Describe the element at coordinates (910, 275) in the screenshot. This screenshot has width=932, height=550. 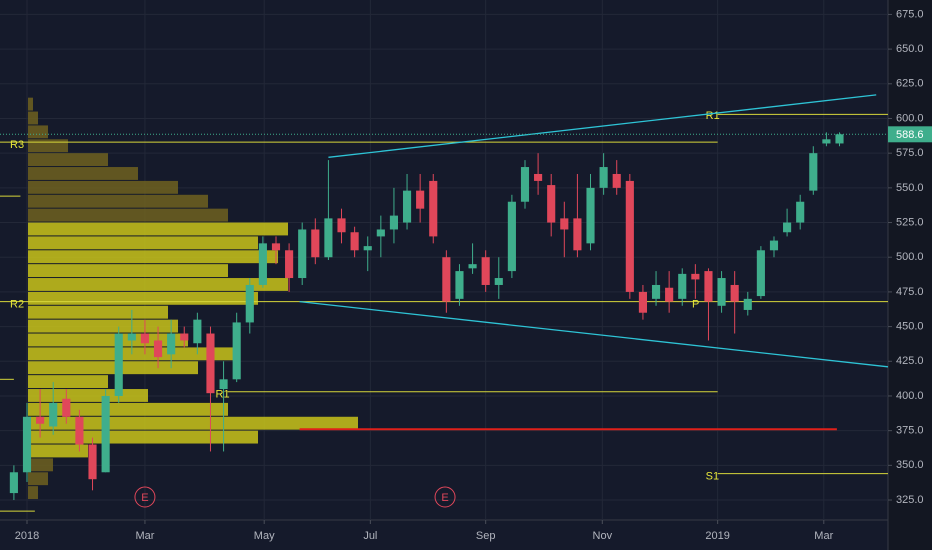
I see `y-axis-panel` at that location.